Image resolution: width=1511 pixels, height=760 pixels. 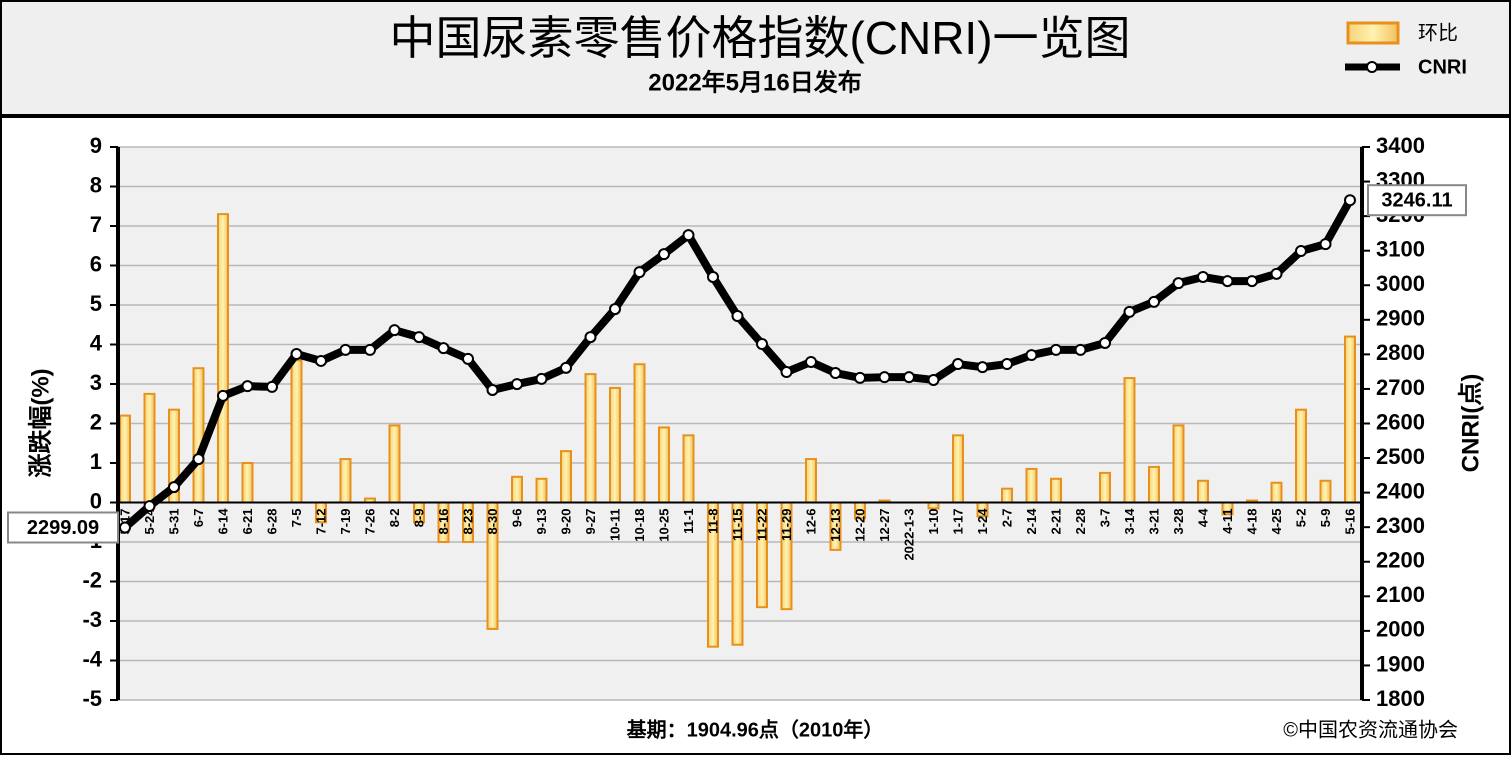 I want to click on y2-tick-label: 1900, so click(x=1400, y=663).